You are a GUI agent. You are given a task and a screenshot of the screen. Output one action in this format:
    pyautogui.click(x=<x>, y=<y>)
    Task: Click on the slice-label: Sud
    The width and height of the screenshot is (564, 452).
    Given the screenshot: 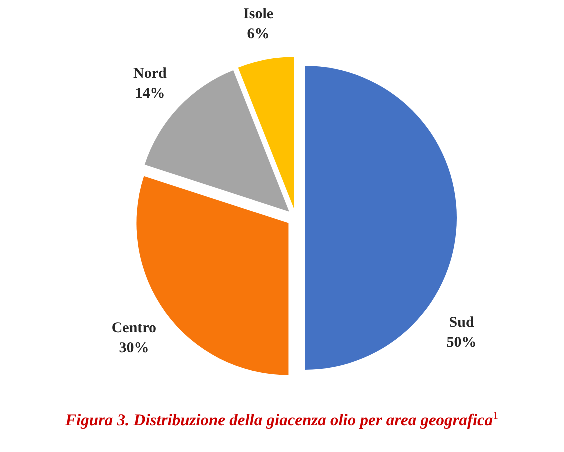 What is the action you would take?
    pyautogui.click(x=462, y=322)
    